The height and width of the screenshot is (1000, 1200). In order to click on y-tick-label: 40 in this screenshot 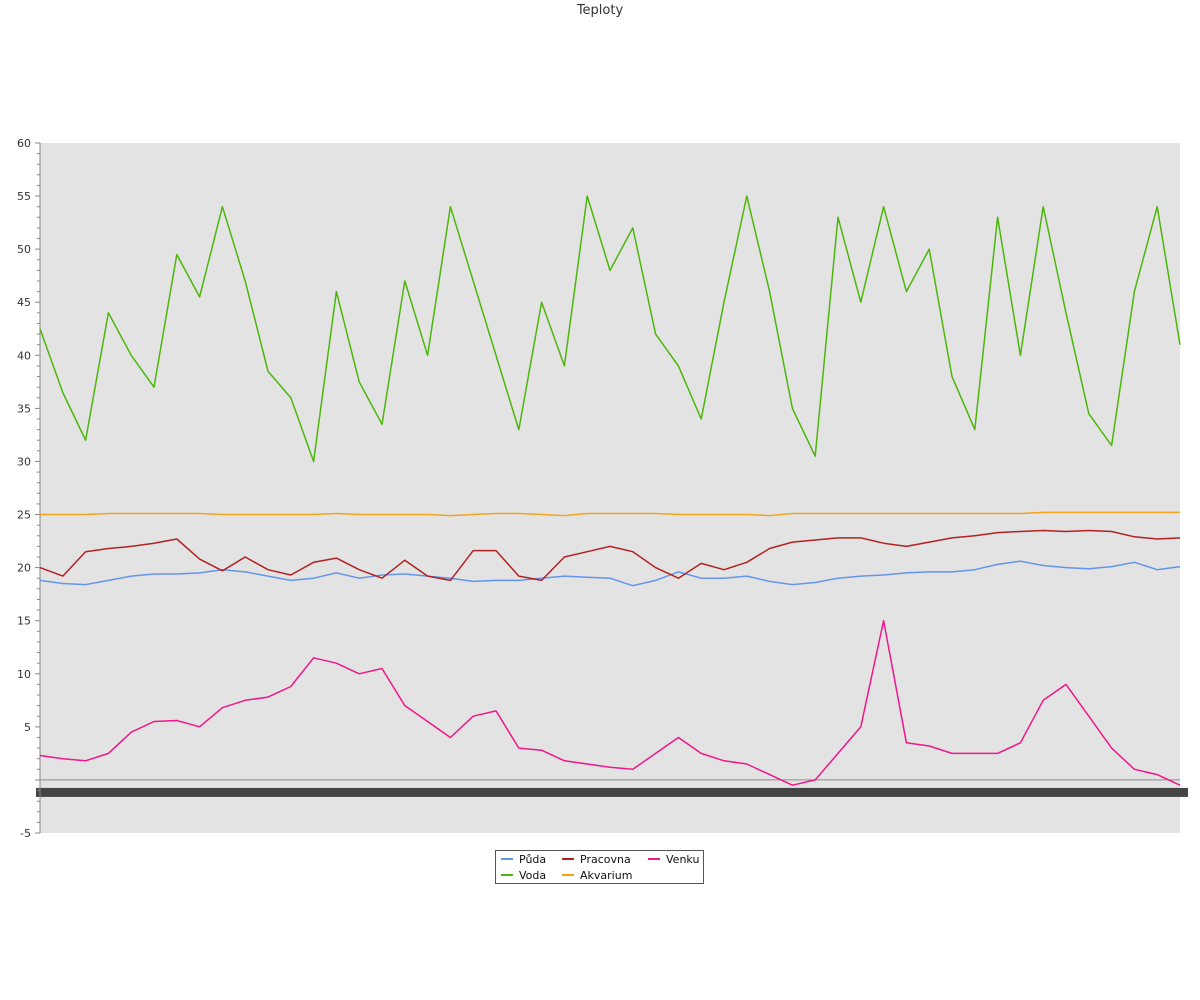, I will do `click(24, 355)`.